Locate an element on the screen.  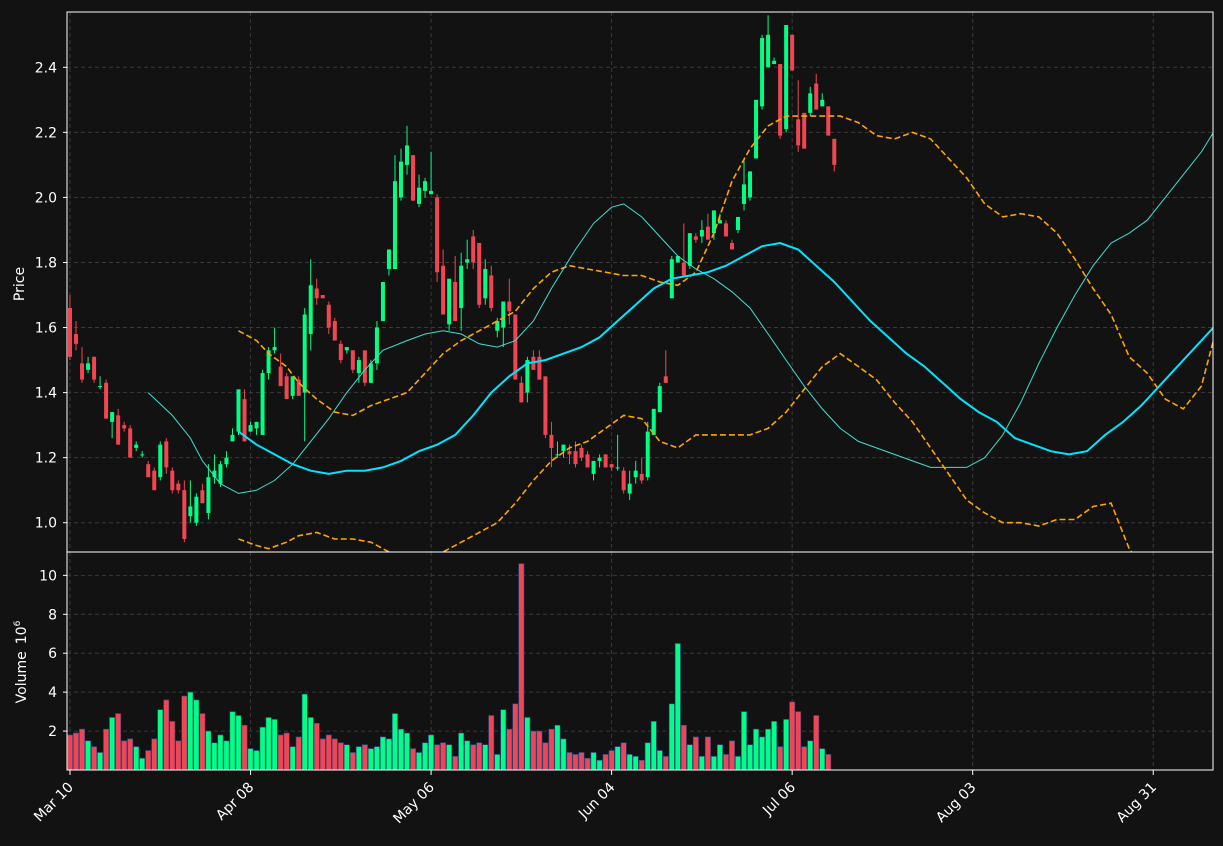
price-tick-label: 1.0 is located at coordinates (46, 524).